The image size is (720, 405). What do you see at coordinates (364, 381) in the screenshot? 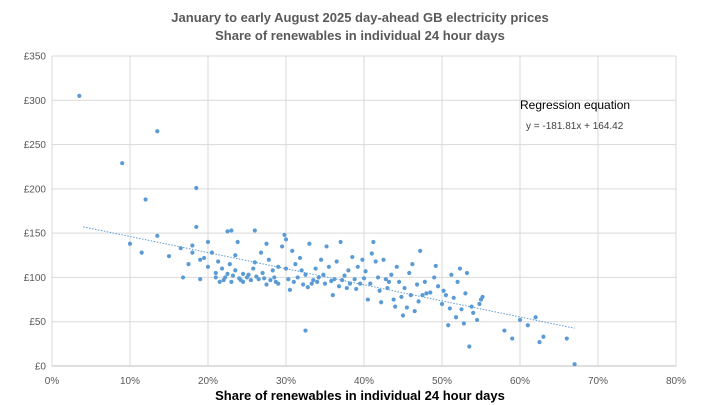
I see `x-tick-label: 40%` at bounding box center [364, 381].